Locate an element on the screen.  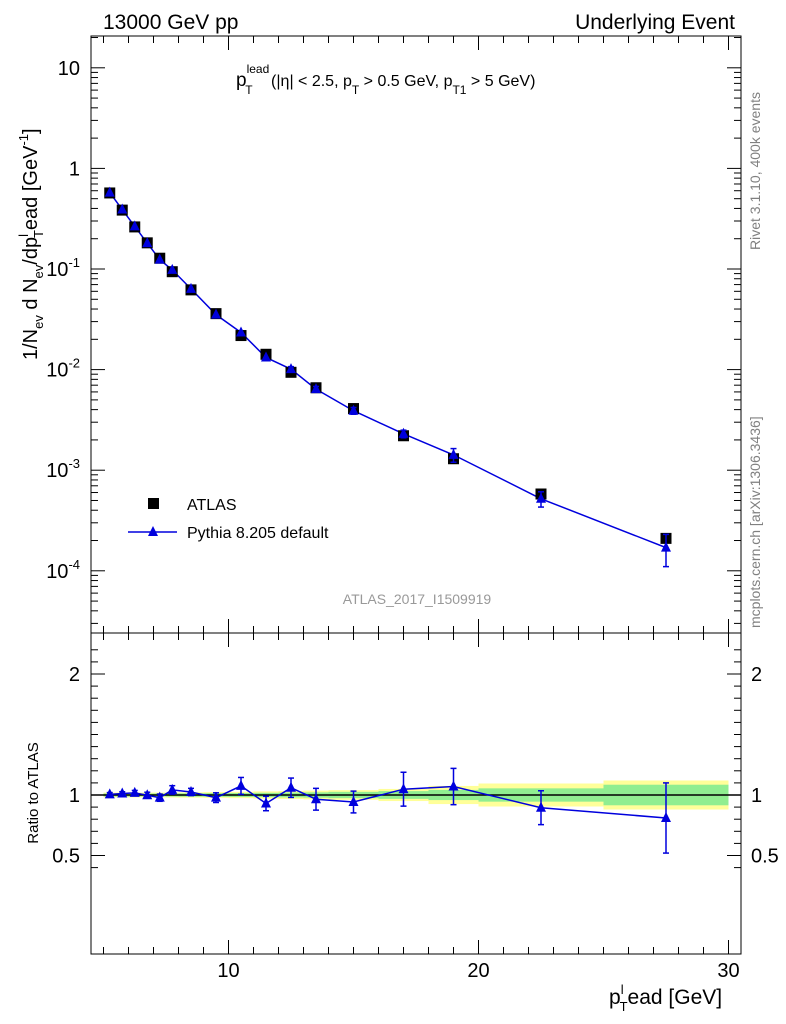
ratio-y-tick-label-right: 1 is located at coordinates (756, 796).